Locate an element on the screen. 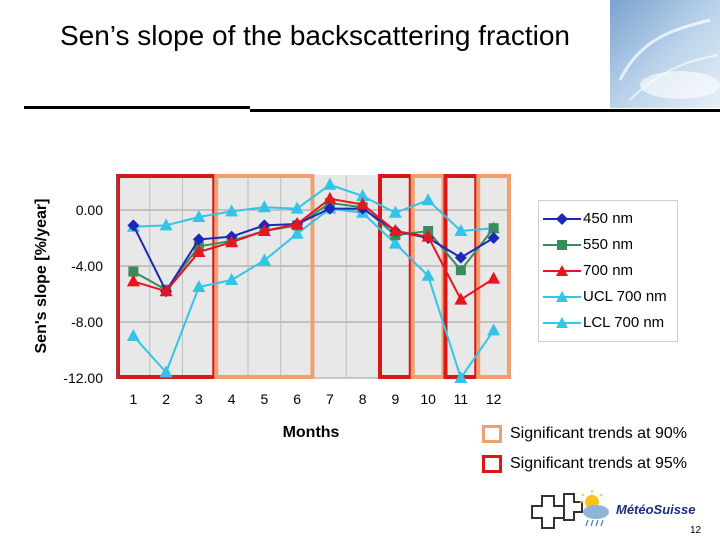 The height and width of the screenshot is (540, 720). x-tick-label: 9 is located at coordinates (395, 399).